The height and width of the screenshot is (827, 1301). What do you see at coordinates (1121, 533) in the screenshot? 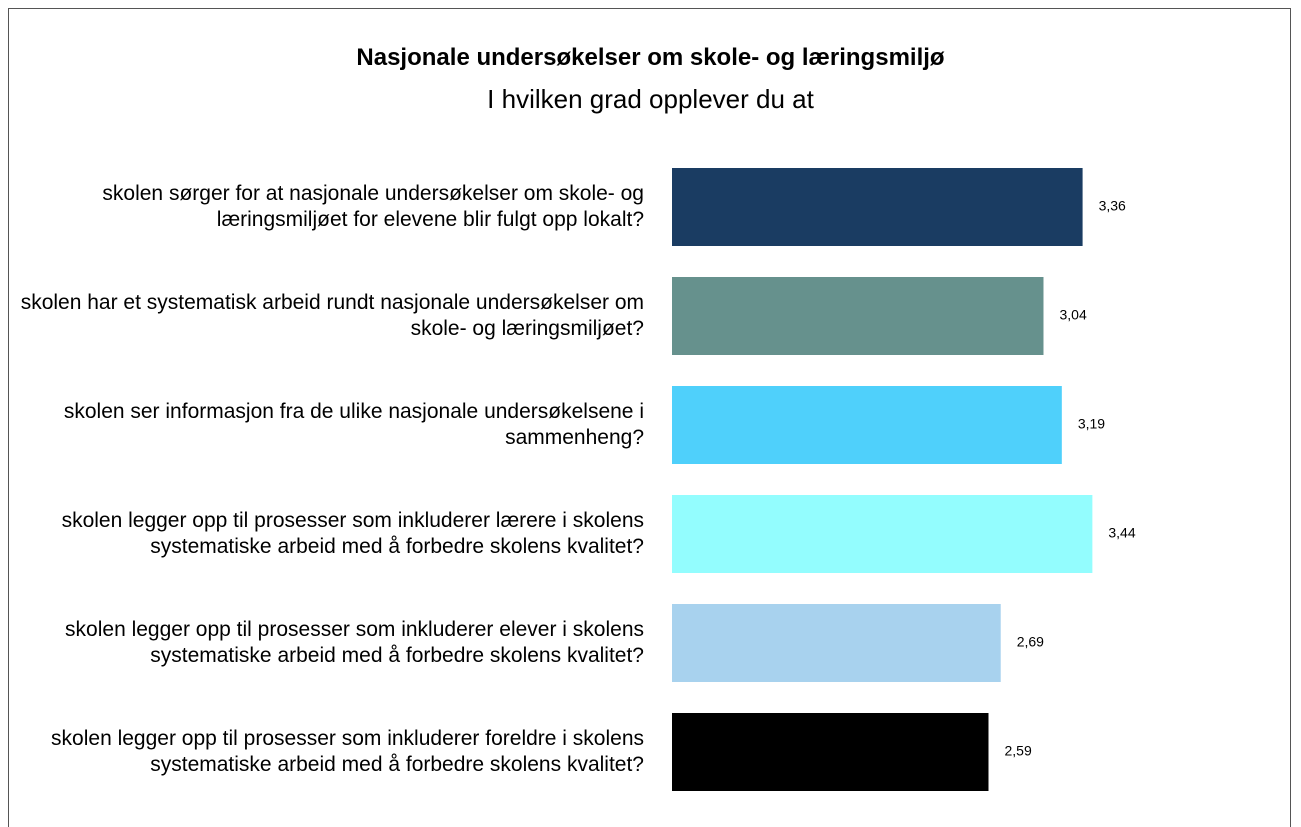
I see `value-label: 3,44` at bounding box center [1121, 533].